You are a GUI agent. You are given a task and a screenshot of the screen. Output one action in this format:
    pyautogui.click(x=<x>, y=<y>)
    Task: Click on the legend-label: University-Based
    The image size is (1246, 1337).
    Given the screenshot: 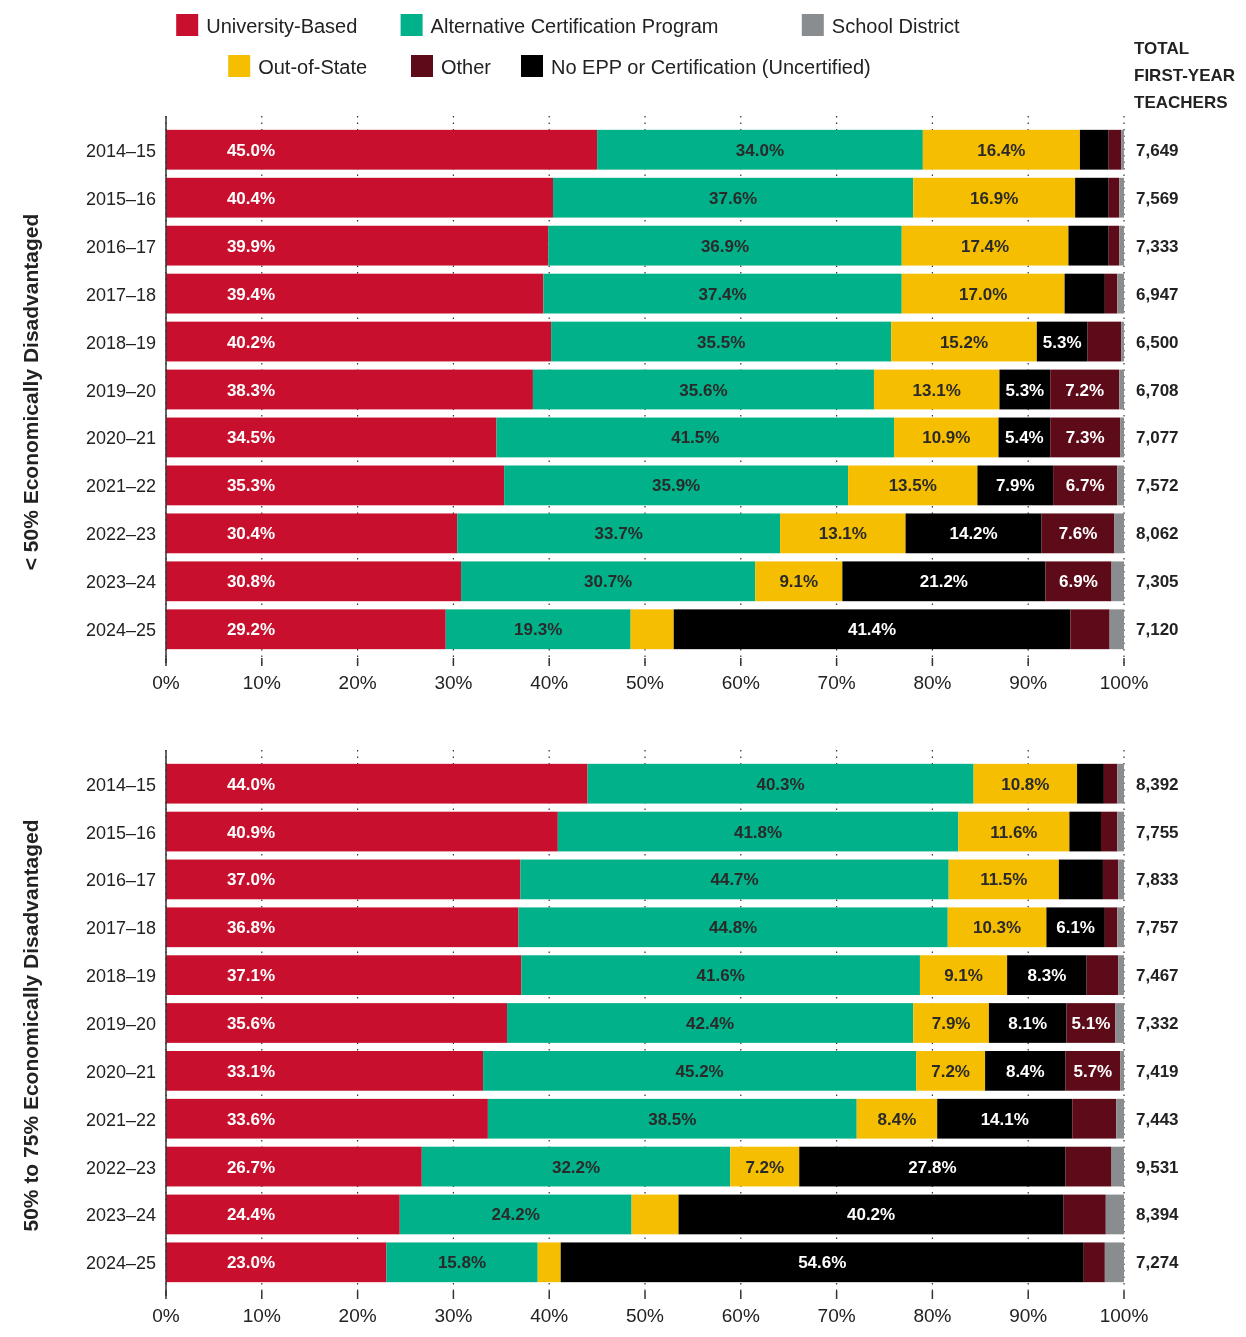 What is the action you would take?
    pyautogui.click(x=282, y=26)
    